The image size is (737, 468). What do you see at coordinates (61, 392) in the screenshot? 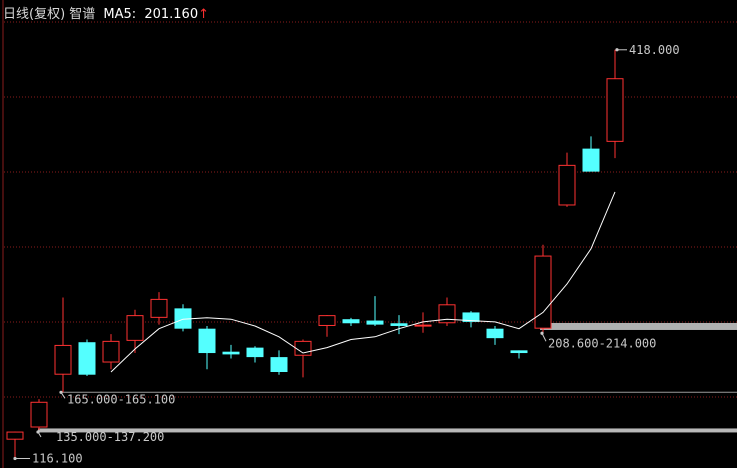
I see `label-level-165-dot` at bounding box center [61, 392].